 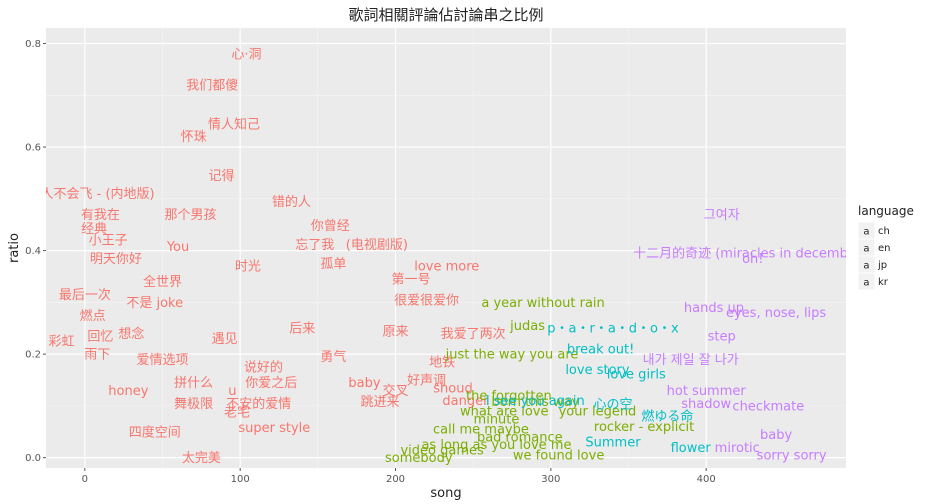 I want to click on point-label: 勇气, so click(x=333, y=357).